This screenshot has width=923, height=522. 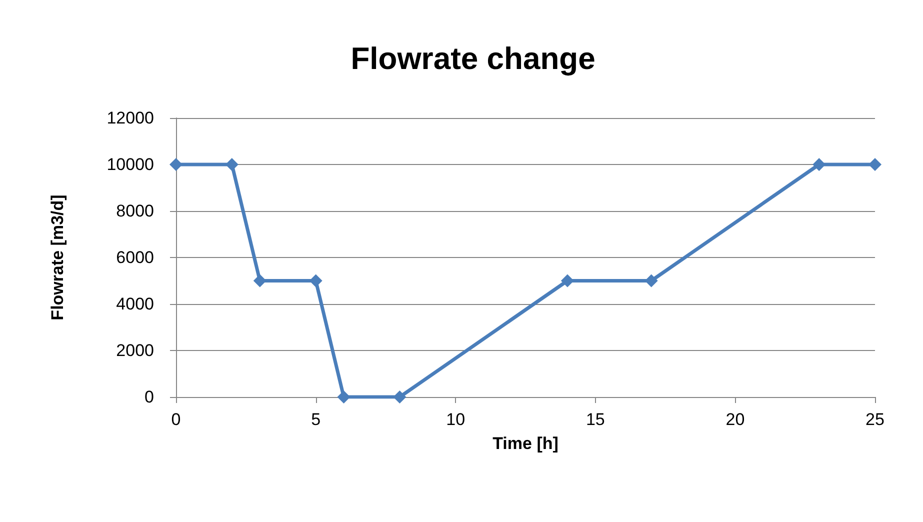 What do you see at coordinates (316, 419) in the screenshot?
I see `x-tick-label: 5` at bounding box center [316, 419].